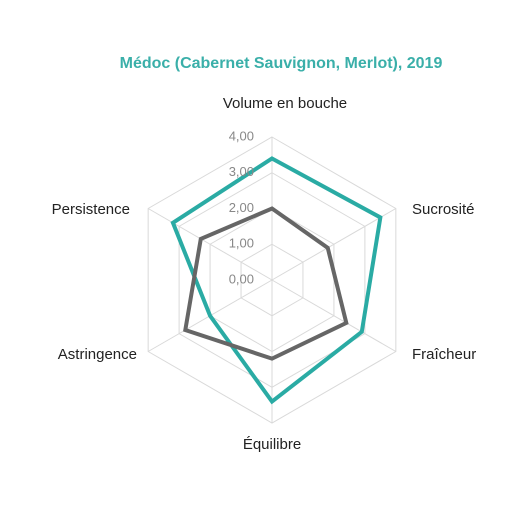 This screenshot has width=523, height=505. Describe the element at coordinates (91, 209) in the screenshot. I see `category-label: Persistence` at that location.